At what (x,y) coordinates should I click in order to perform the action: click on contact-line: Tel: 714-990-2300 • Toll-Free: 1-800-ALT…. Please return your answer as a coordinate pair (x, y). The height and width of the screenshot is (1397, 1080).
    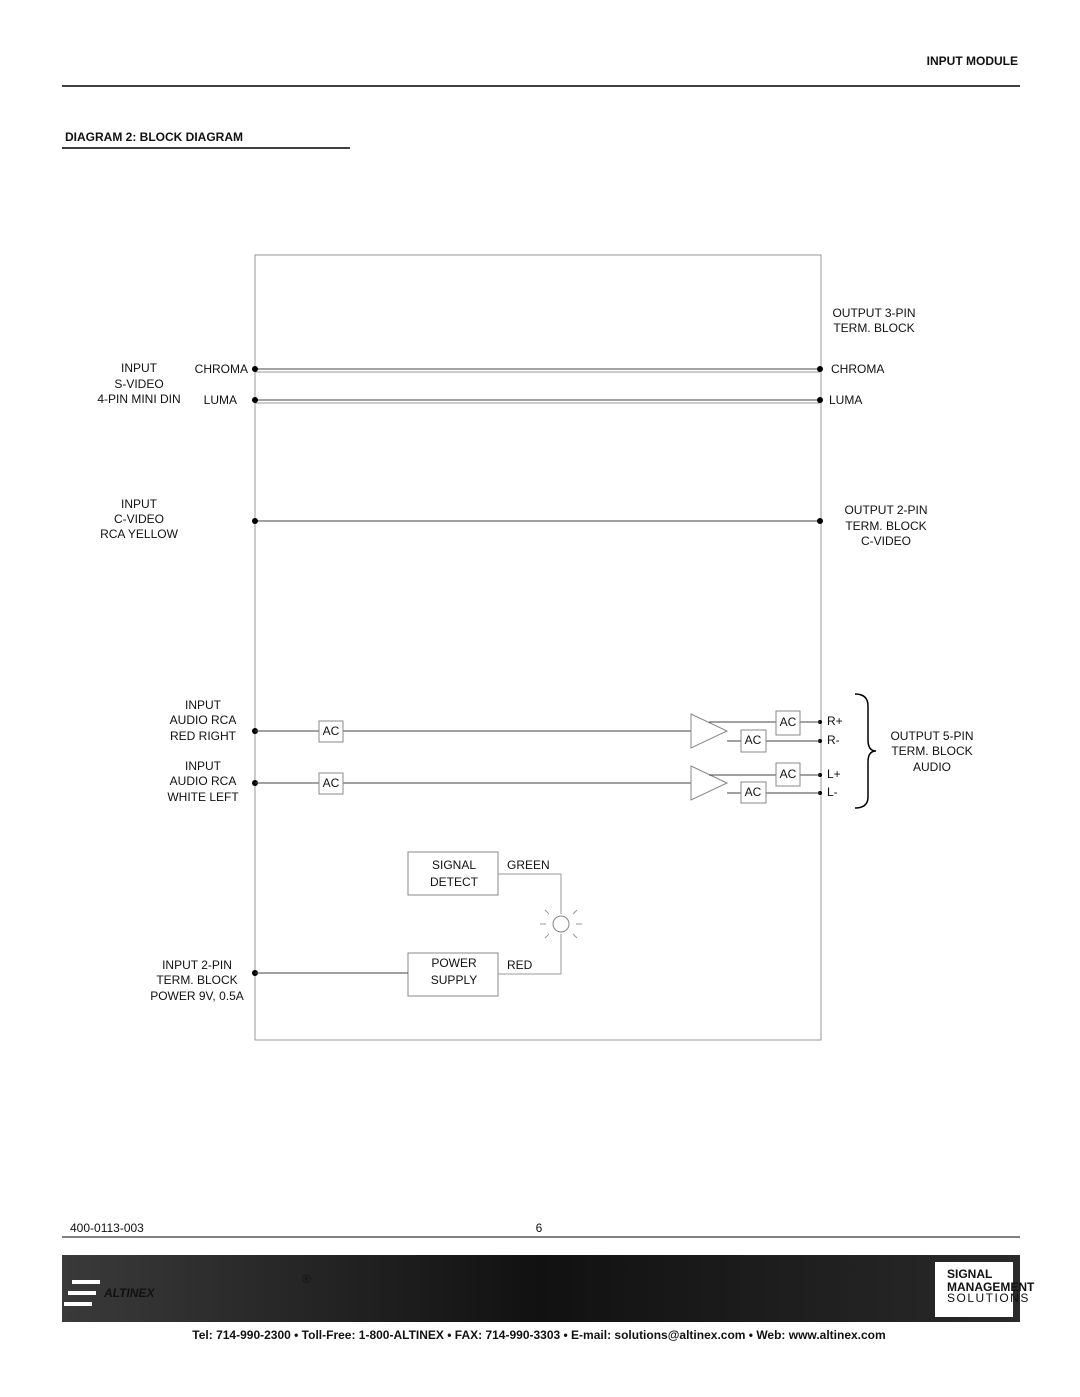
    Looking at the image, I should click on (538, 1335).